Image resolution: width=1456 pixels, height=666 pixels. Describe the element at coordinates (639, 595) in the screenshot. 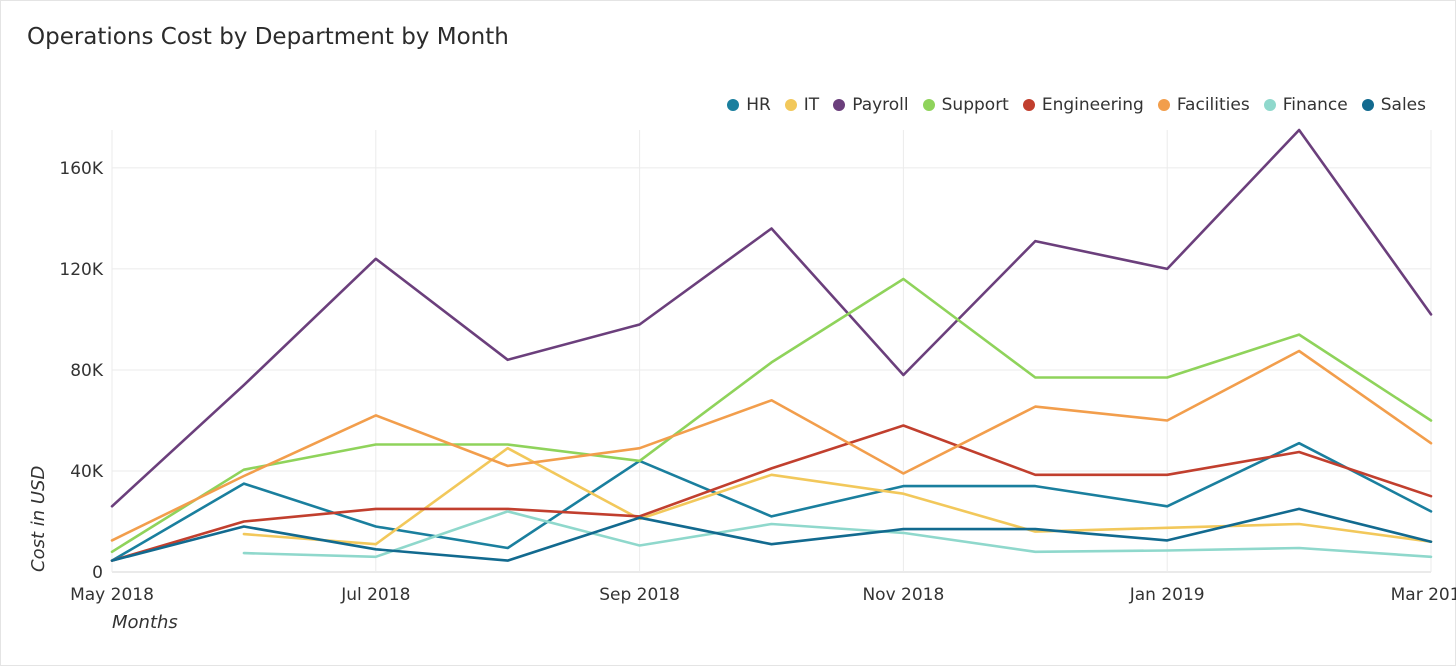

I see `x-tick-label: Sep 2018` at that location.